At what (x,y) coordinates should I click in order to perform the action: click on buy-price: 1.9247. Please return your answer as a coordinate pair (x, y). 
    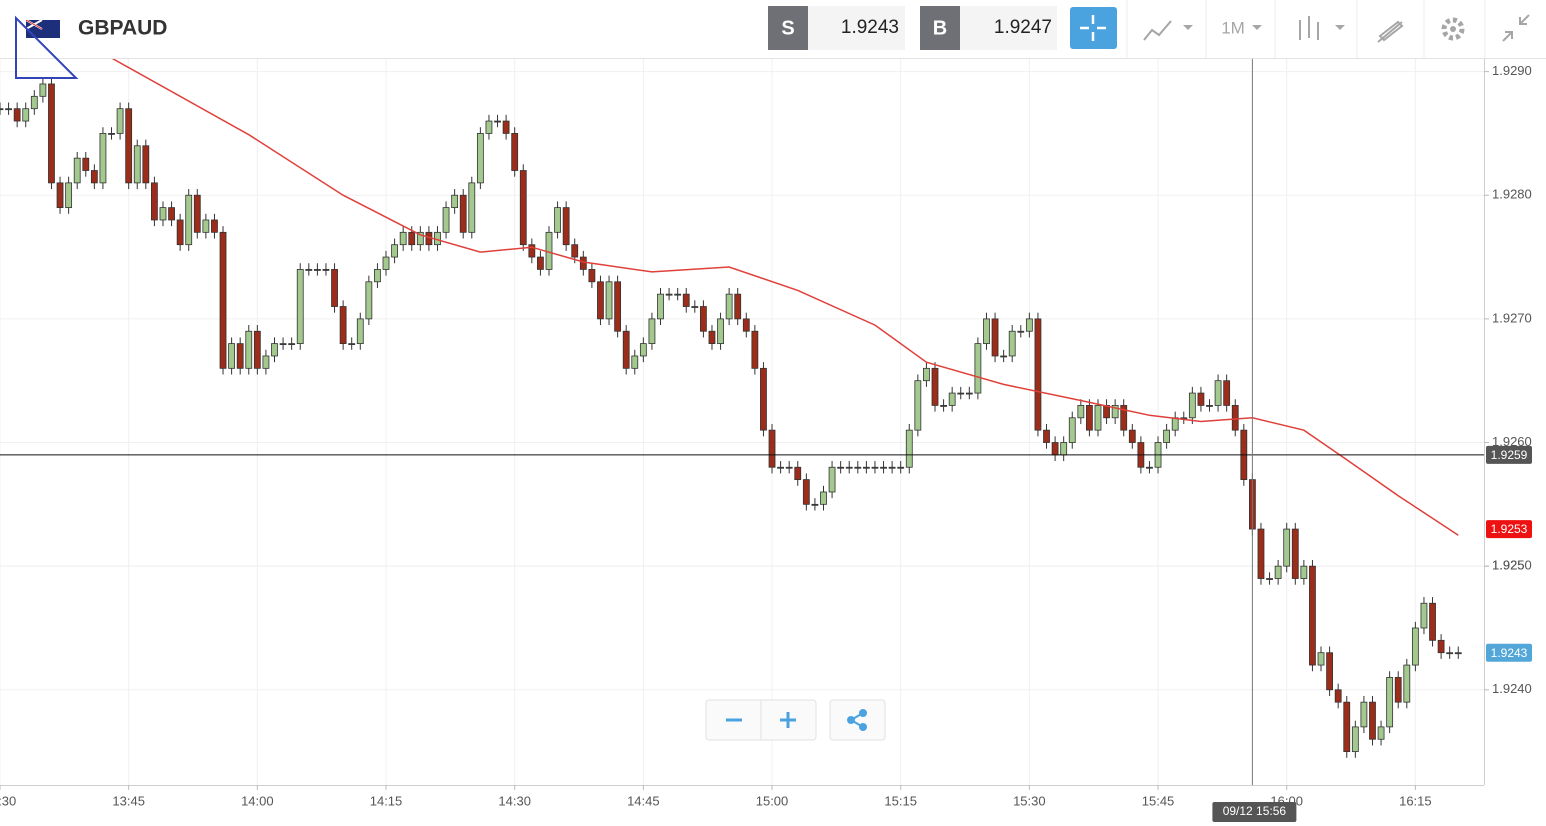
    Looking at the image, I should click on (1023, 27).